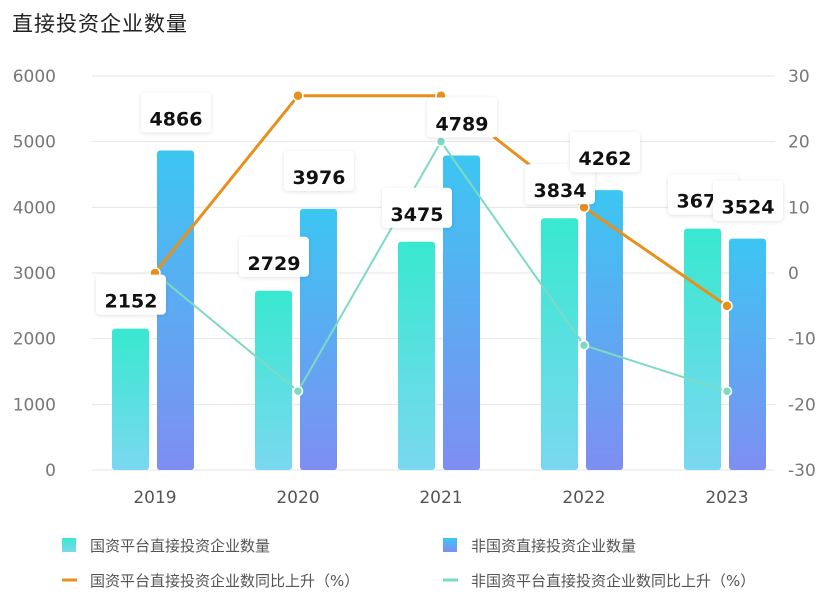 This screenshot has height=609, width=837. Describe the element at coordinates (559, 344) in the screenshot. I see `bar-2022-state` at that location.